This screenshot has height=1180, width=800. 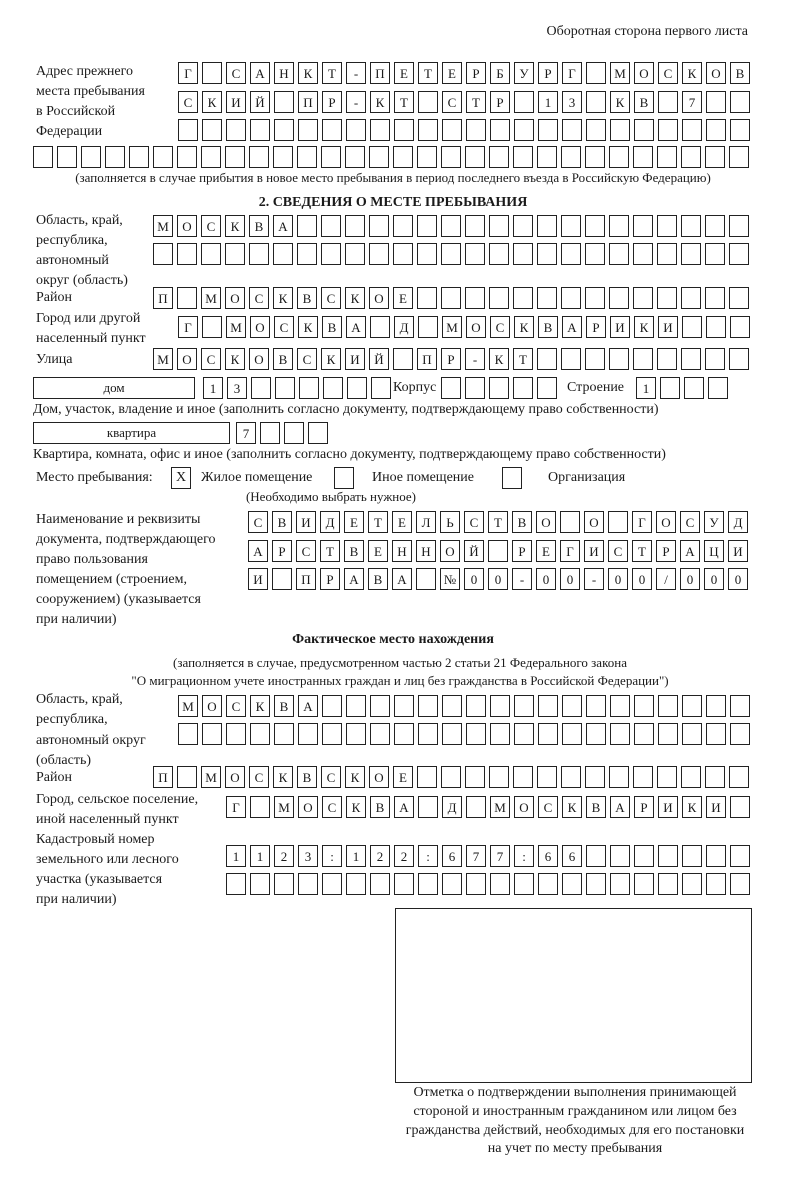 What do you see at coordinates (450, 579) in the screenshot?
I see `char-cell: №` at bounding box center [450, 579].